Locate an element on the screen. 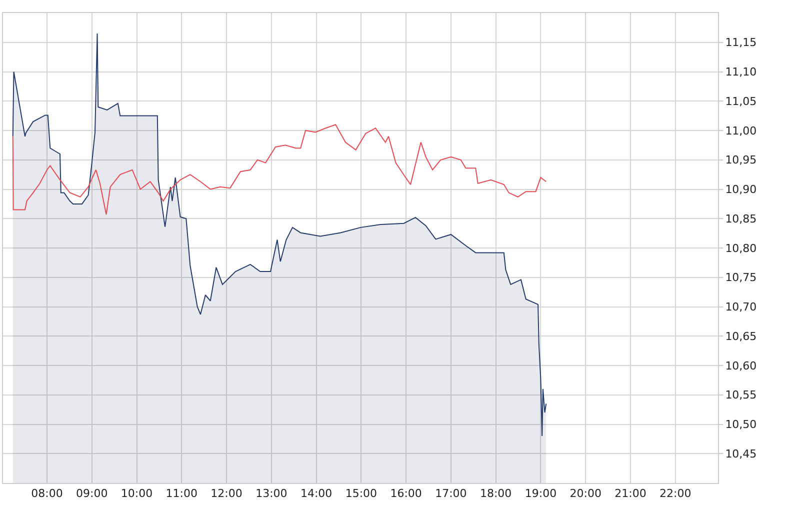 Image resolution: width=801 pixels, height=510 pixels. x-tick-label: 21:00 is located at coordinates (630, 493).